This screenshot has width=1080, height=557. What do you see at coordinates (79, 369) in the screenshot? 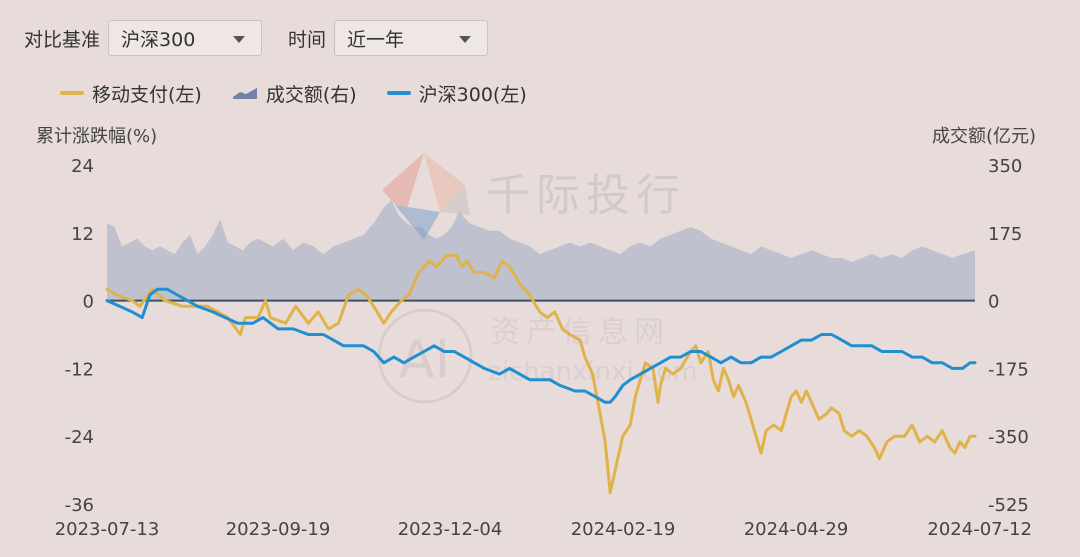
I see `left-axis-tick: -12` at bounding box center [79, 369].